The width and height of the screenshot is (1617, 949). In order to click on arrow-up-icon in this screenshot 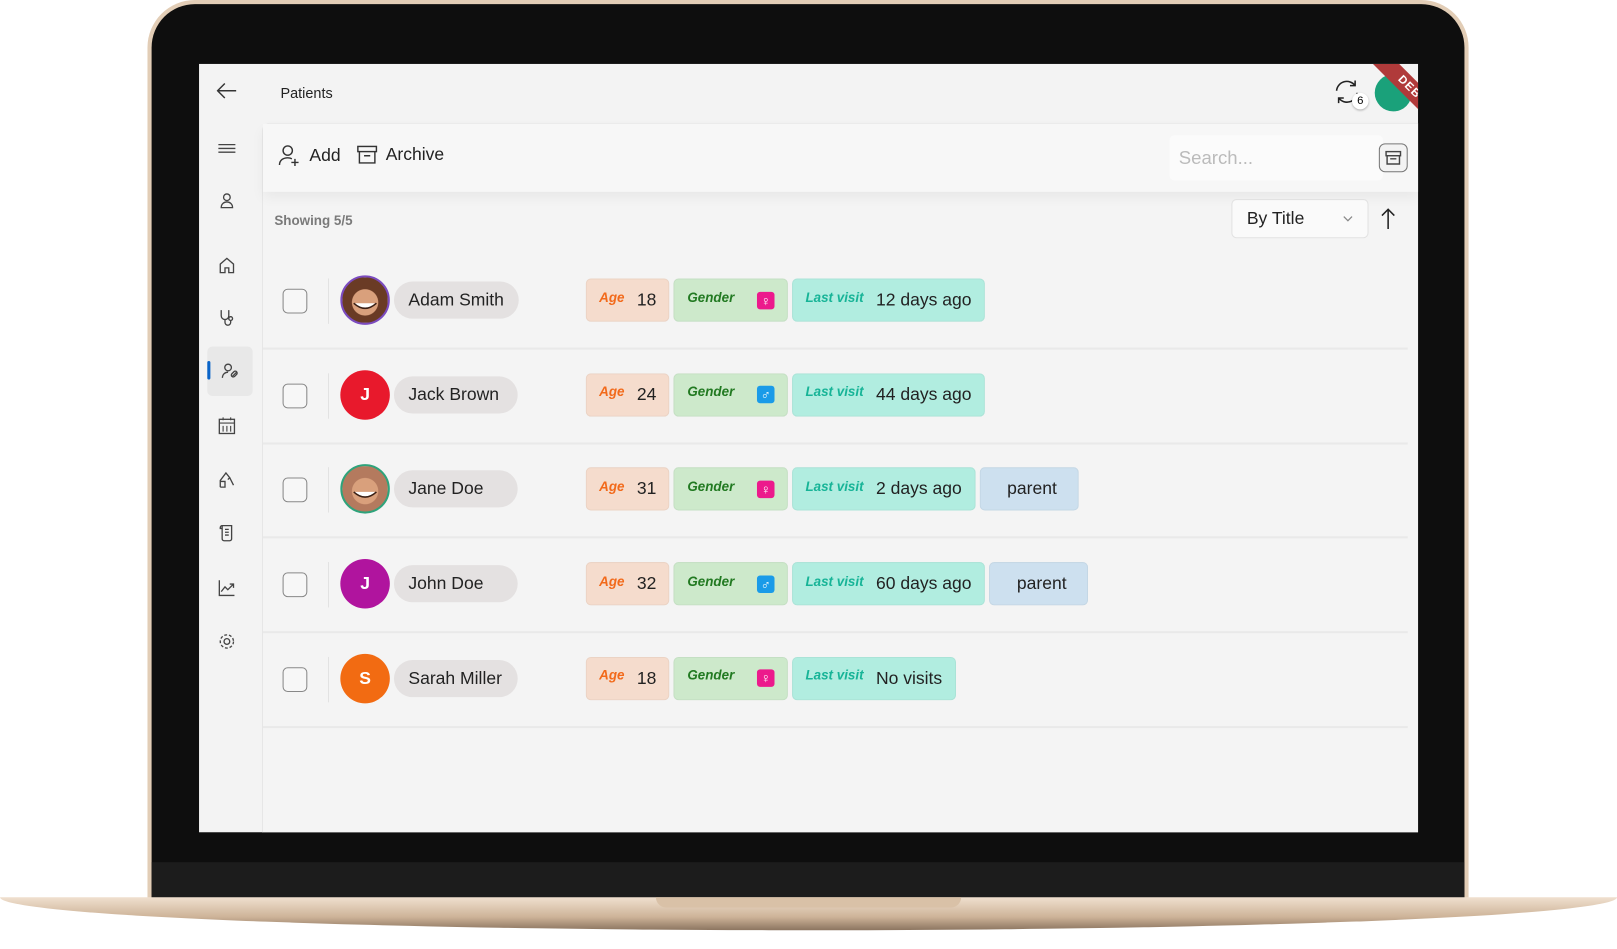, I will do `click(1388, 218)`.